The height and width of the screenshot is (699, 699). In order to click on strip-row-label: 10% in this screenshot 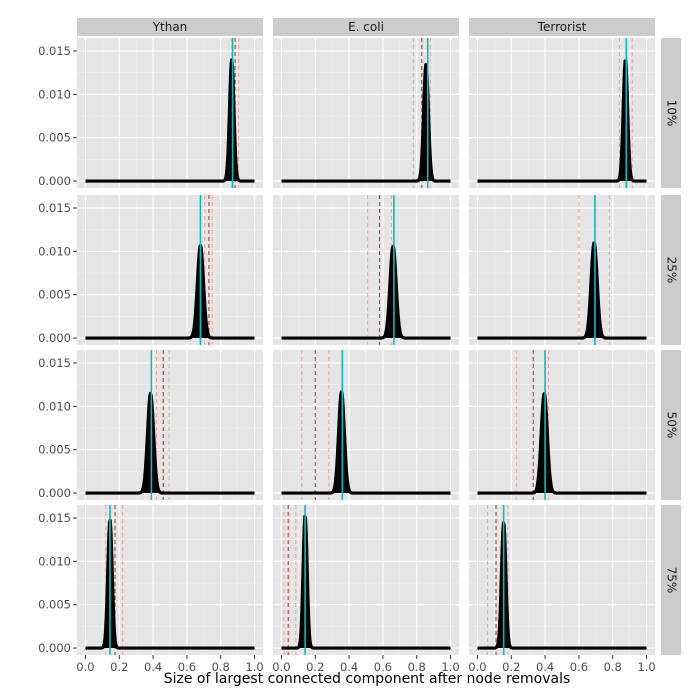, I will do `click(672, 113)`.